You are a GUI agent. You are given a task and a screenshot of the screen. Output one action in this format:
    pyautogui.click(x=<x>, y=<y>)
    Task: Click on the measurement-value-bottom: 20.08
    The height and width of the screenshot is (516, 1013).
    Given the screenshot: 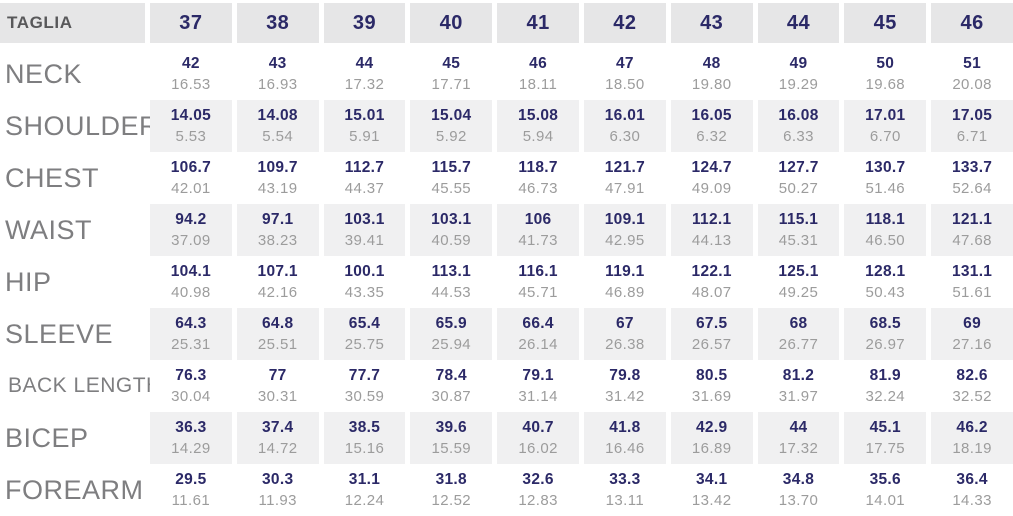 What is the action you would take?
    pyautogui.click(x=972, y=85)
    